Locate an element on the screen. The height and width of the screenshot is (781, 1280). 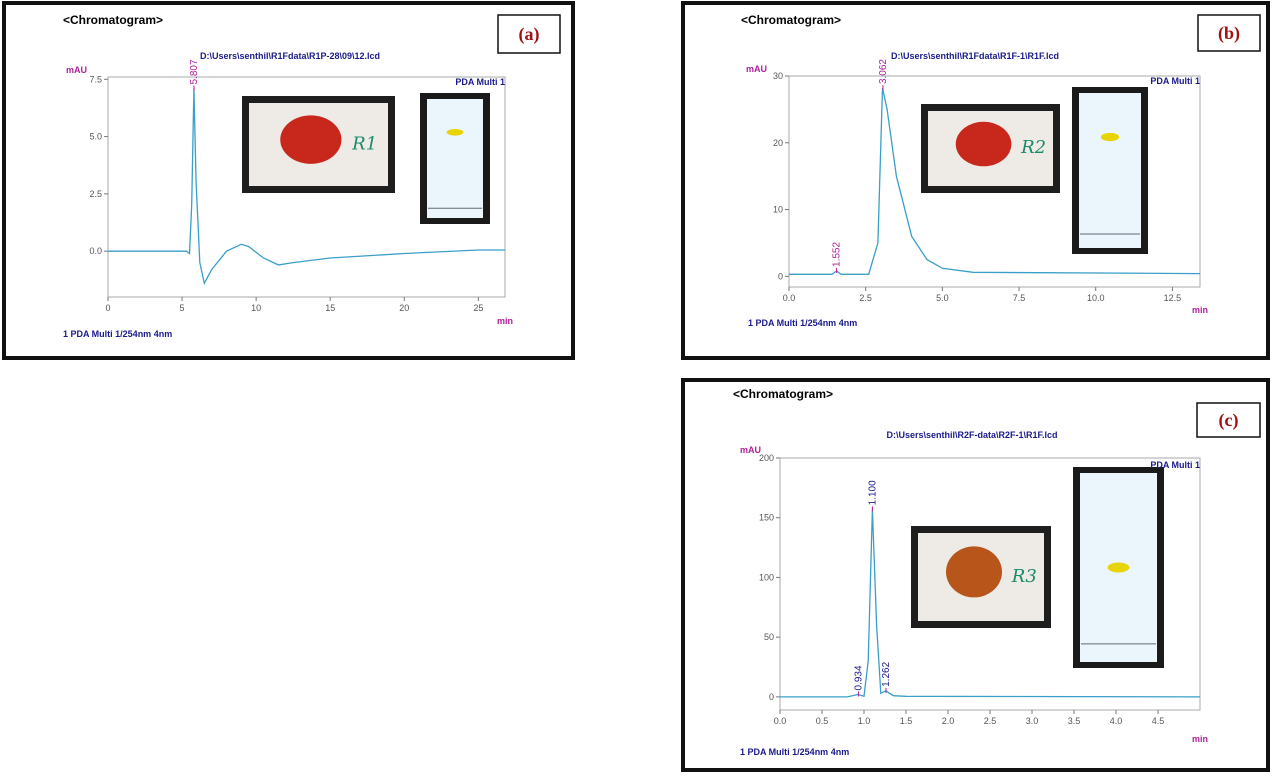
x-tick-label: 3.0 is located at coordinates (1032, 721).